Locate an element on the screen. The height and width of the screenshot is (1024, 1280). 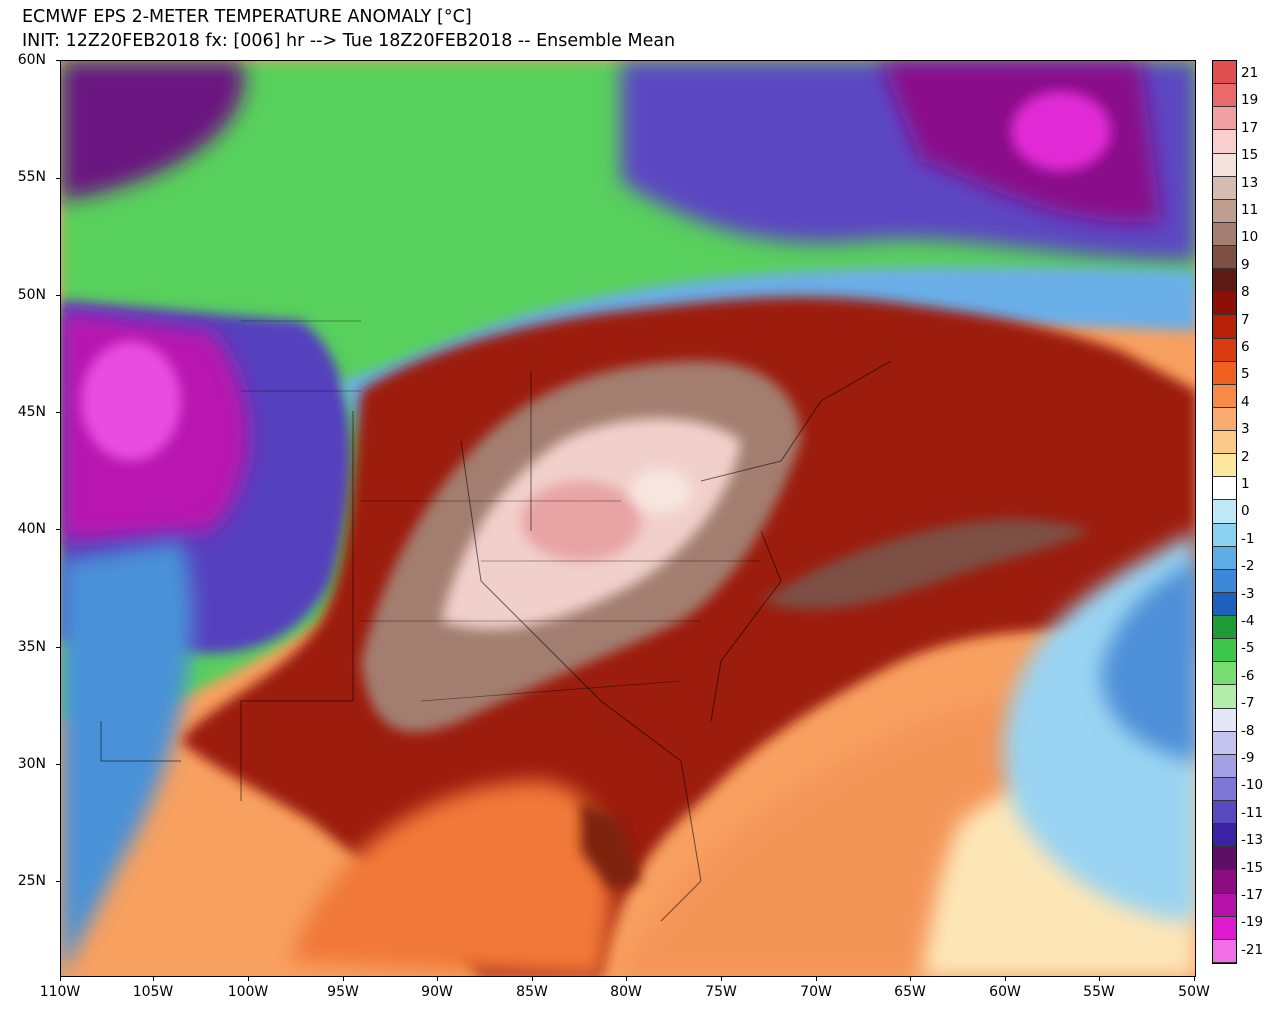
colorbar-label: 17 is located at coordinates (1250, 127).